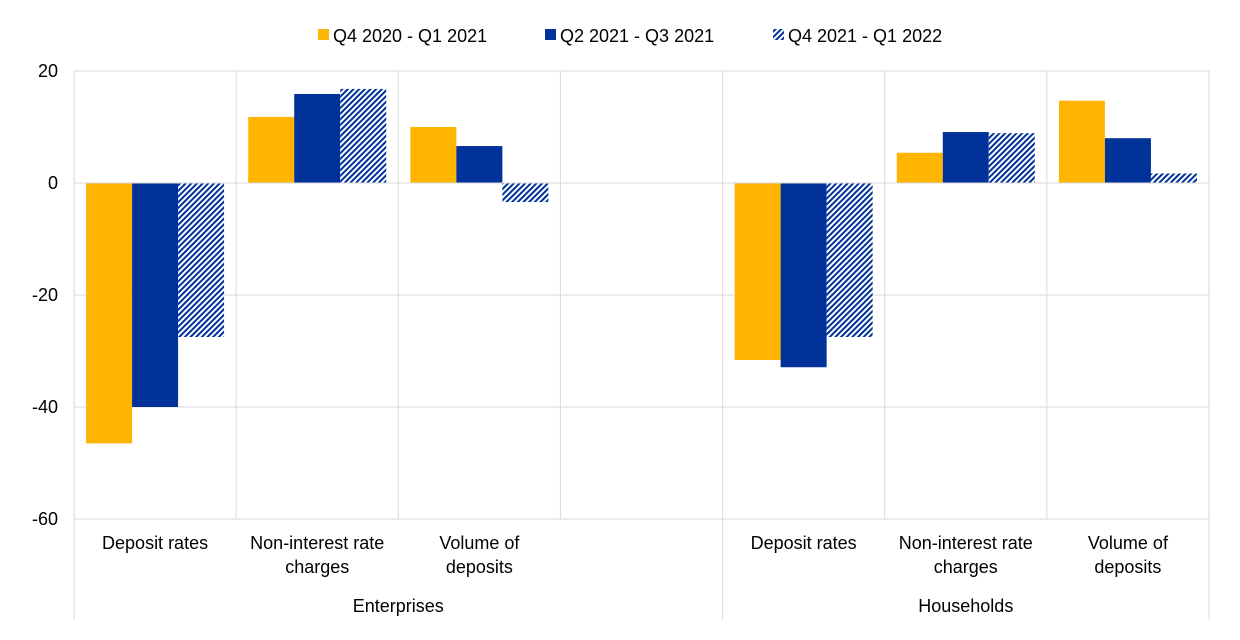 Image resolution: width=1240 pixels, height=640 pixels. I want to click on y-tick-label: -40, so click(45, 407).